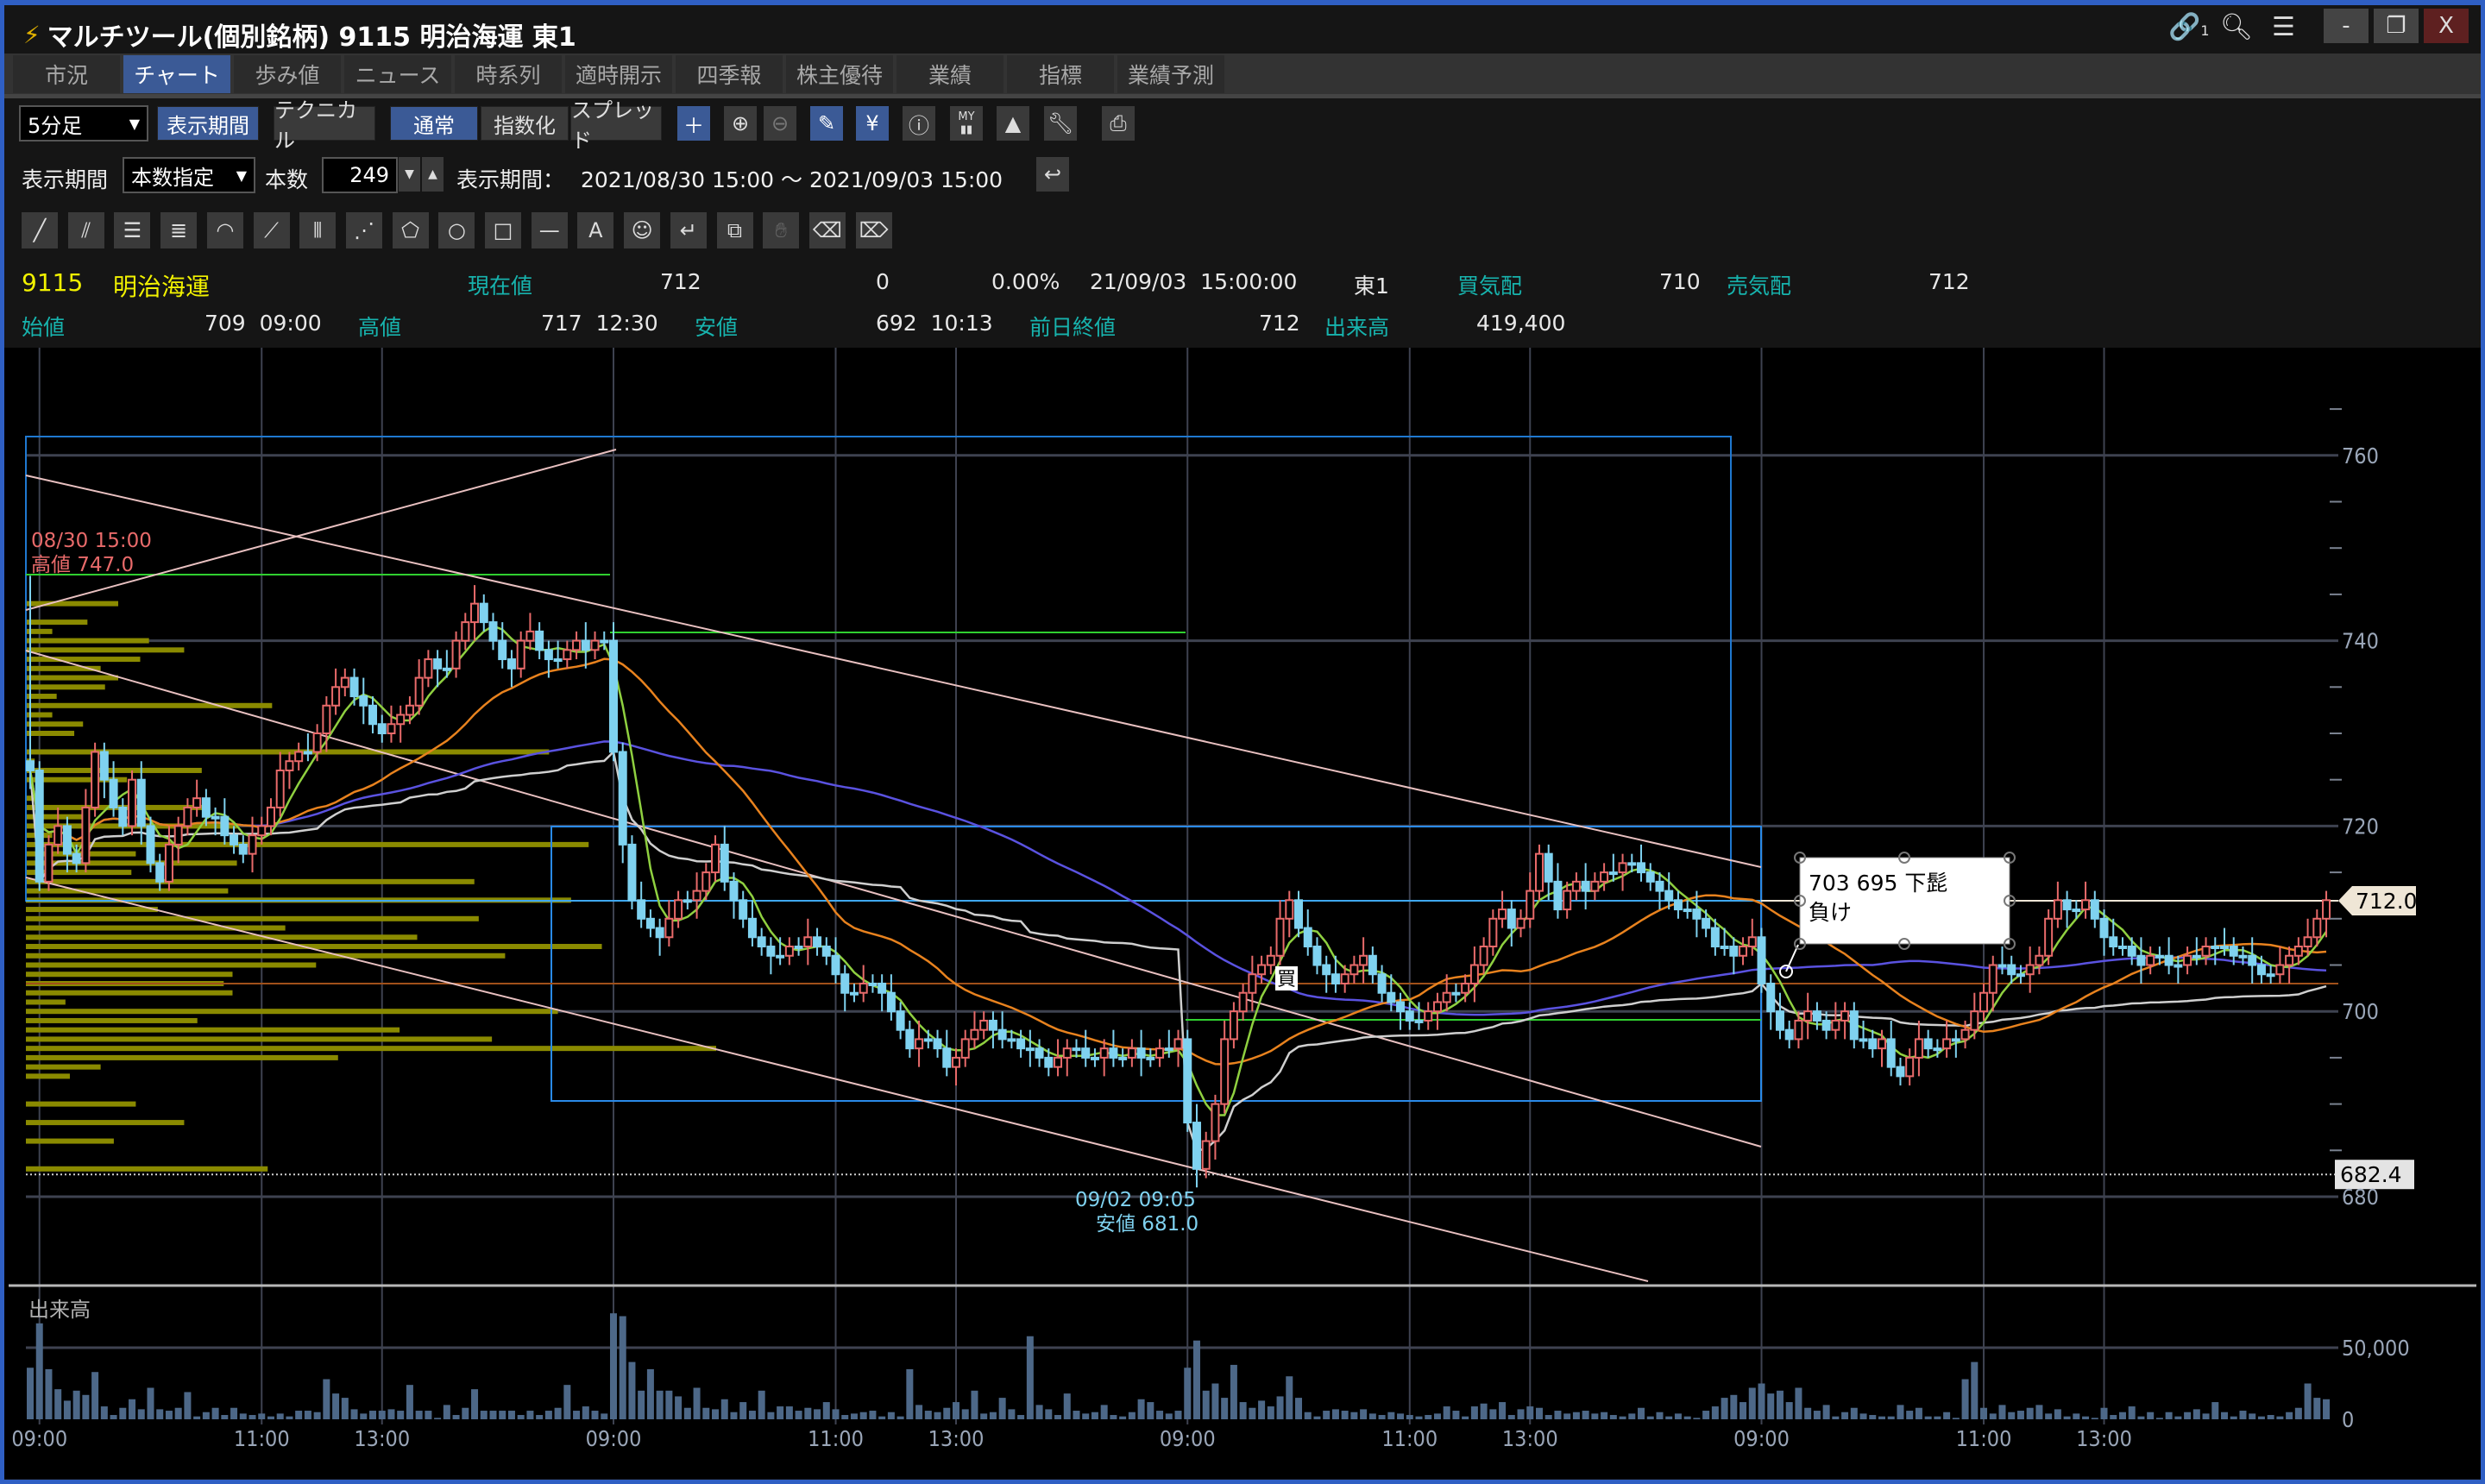 The image size is (2485, 1484). Describe the element at coordinates (740, 123) in the screenshot. I see `zoom-in-icon: ⊕` at that location.